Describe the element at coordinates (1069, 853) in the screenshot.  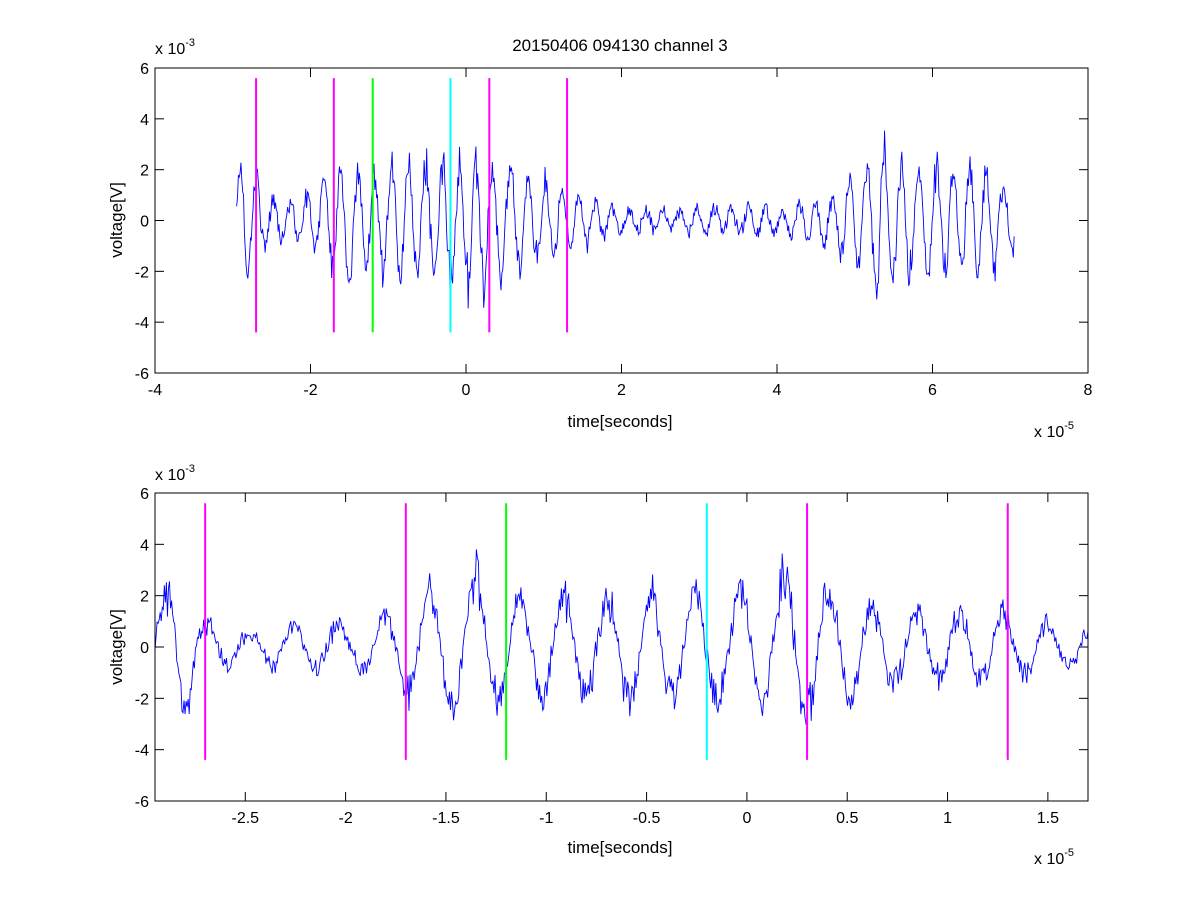
I see `bottom-x-multiplier-exponent: -5` at that location.